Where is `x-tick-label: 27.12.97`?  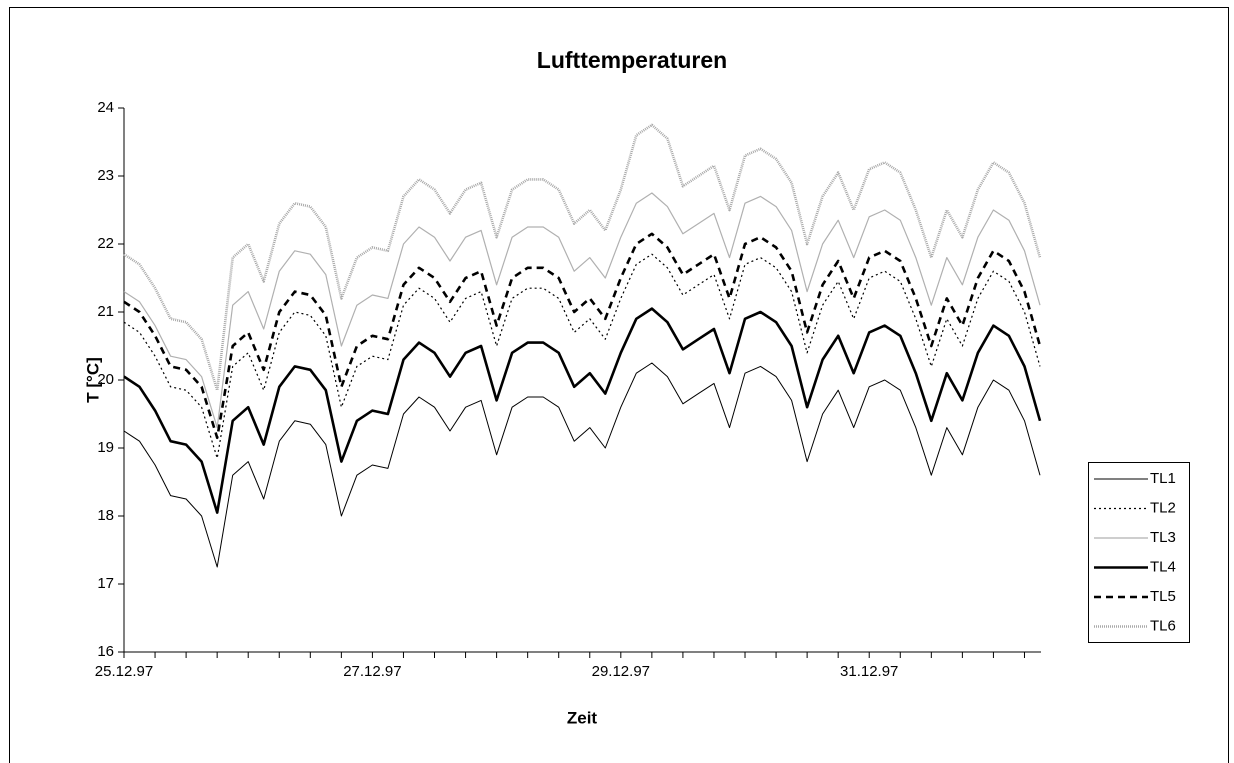 x-tick-label: 27.12.97 is located at coordinates (372, 671).